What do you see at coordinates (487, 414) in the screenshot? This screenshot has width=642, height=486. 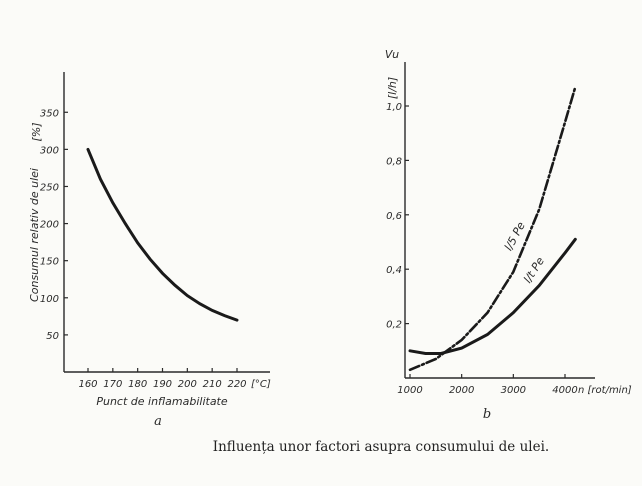 I see `panel-letter-b: b` at bounding box center [487, 414].